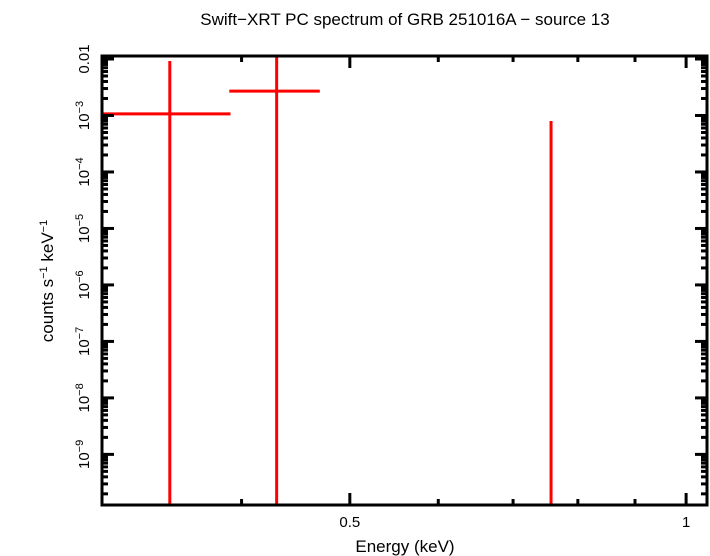 The height and width of the screenshot is (556, 710). I want to click on y-axis-title: counts s−1 keV−1, so click(47, 281).